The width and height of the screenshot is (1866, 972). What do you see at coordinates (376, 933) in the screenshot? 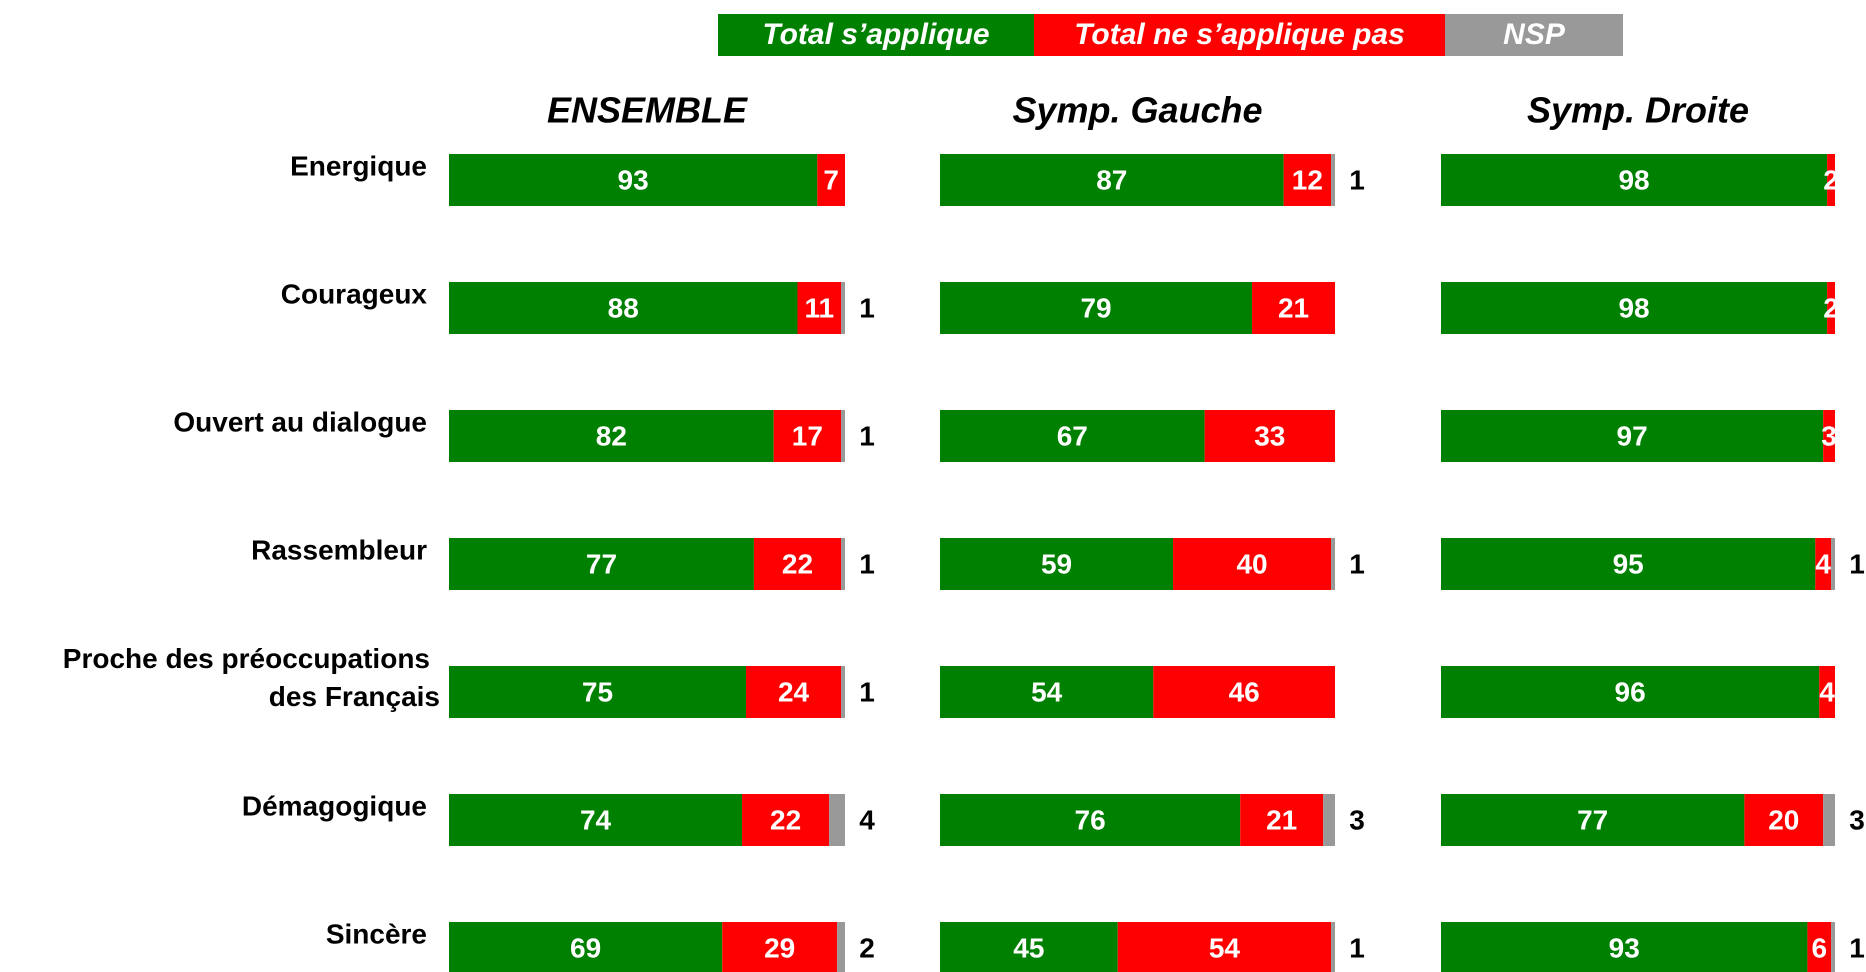
I see `category-label: Sincère` at bounding box center [376, 933].